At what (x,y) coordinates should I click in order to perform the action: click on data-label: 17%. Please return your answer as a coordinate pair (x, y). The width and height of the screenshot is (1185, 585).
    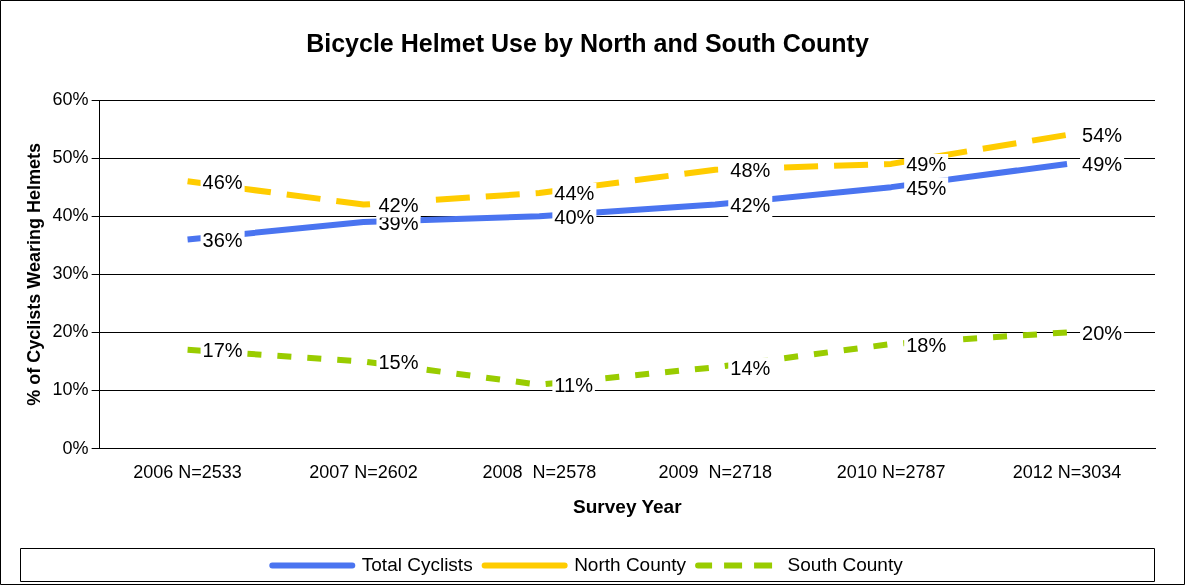
    Looking at the image, I should click on (222, 350).